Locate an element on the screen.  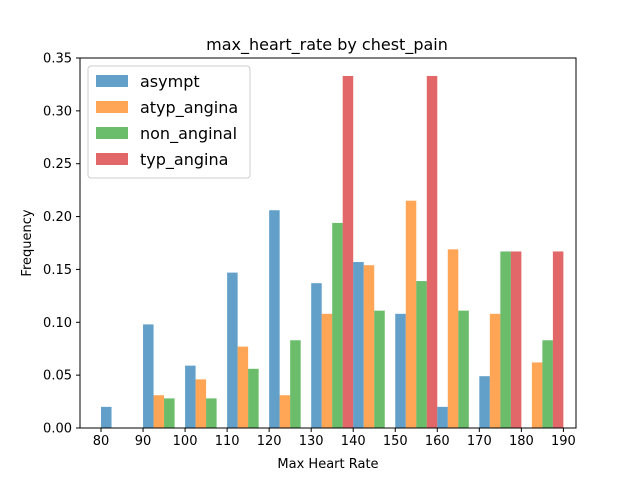
x-tick-label: 190 is located at coordinates (563, 441).